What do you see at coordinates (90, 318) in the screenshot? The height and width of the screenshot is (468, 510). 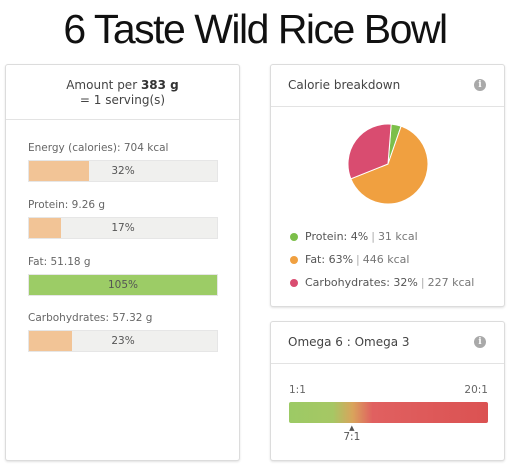 I see `nutrient-label: Carbohydrates: 57.32 g` at bounding box center [90, 318].